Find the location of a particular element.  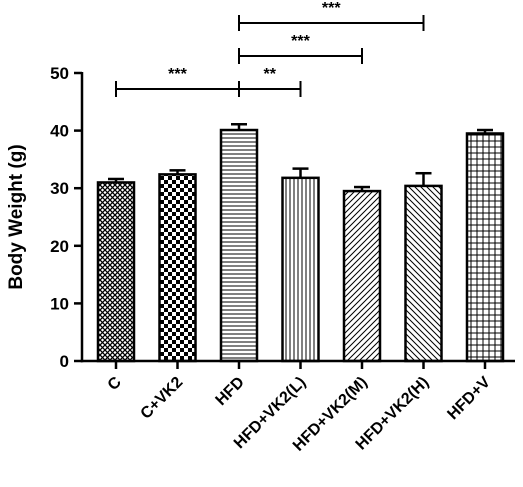

y-tick-label-10: 10 is located at coordinates (59, 303).